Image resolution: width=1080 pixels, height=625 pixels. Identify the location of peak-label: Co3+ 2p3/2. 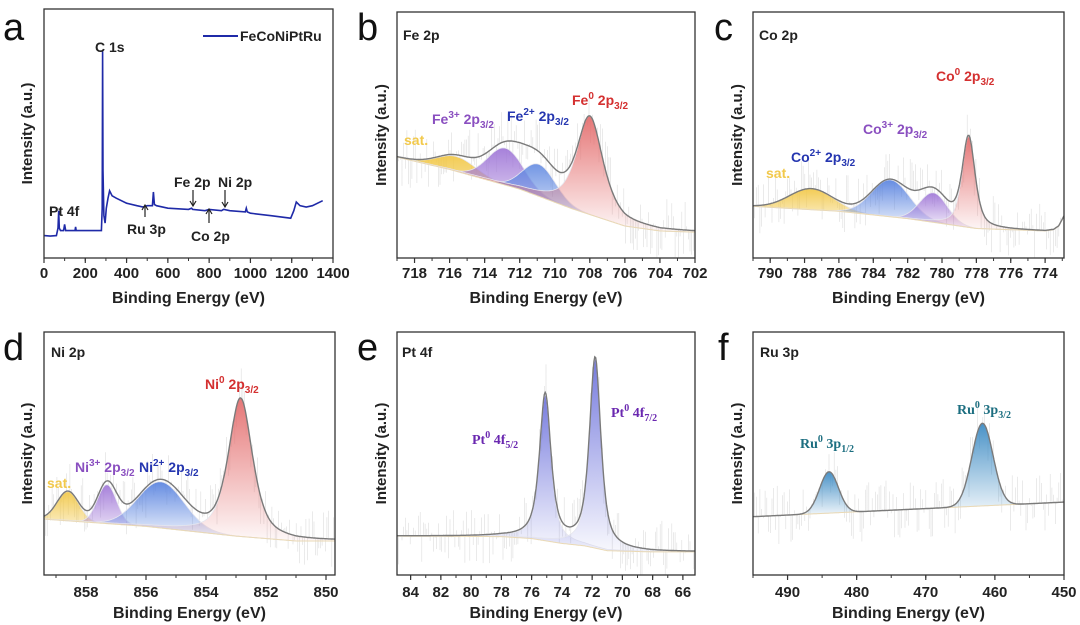
(895, 130).